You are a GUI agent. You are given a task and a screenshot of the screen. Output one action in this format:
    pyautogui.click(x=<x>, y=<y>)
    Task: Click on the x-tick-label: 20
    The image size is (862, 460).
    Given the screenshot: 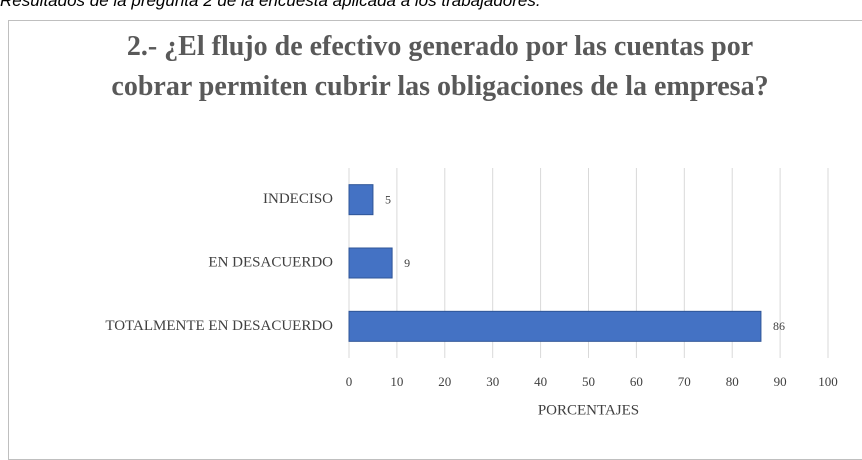 What is the action you would take?
    pyautogui.click(x=444, y=381)
    